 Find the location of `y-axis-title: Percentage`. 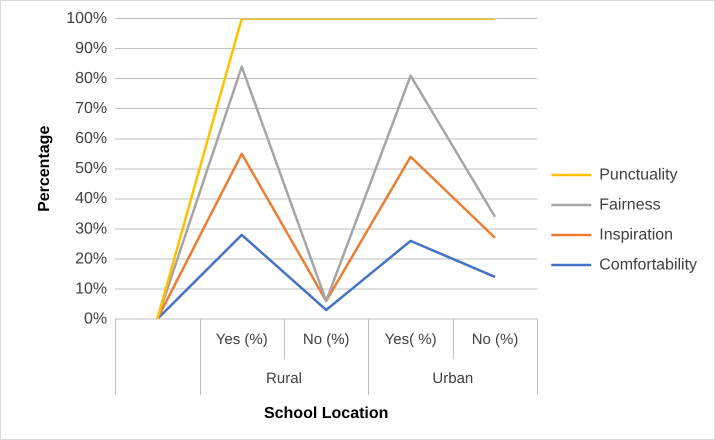

y-axis-title: Percentage is located at coordinates (45, 169).